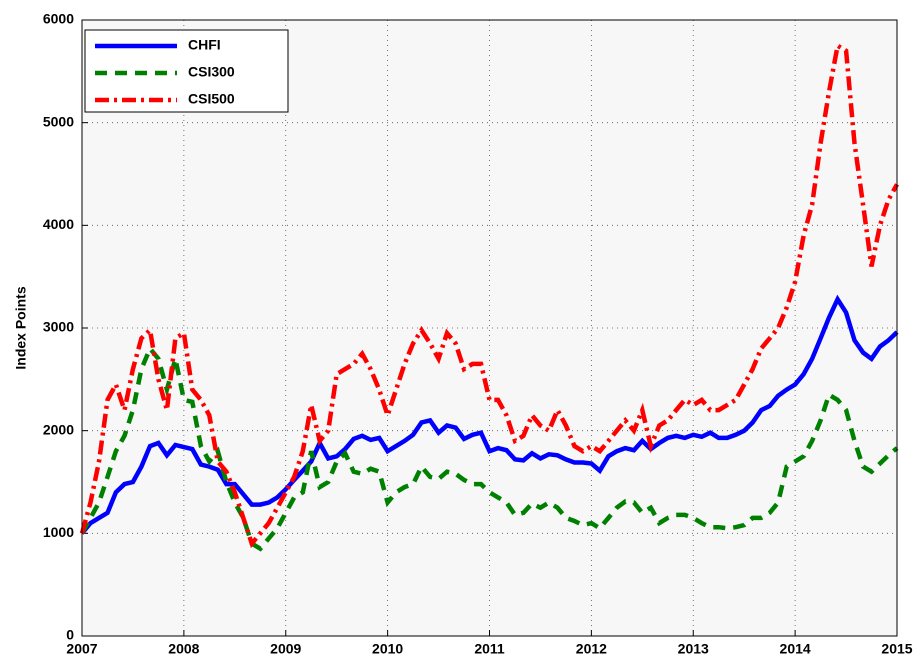 The height and width of the screenshot is (661, 918). Describe the element at coordinates (58, 121) in the screenshot. I see `y-tick-label: 5000` at that location.